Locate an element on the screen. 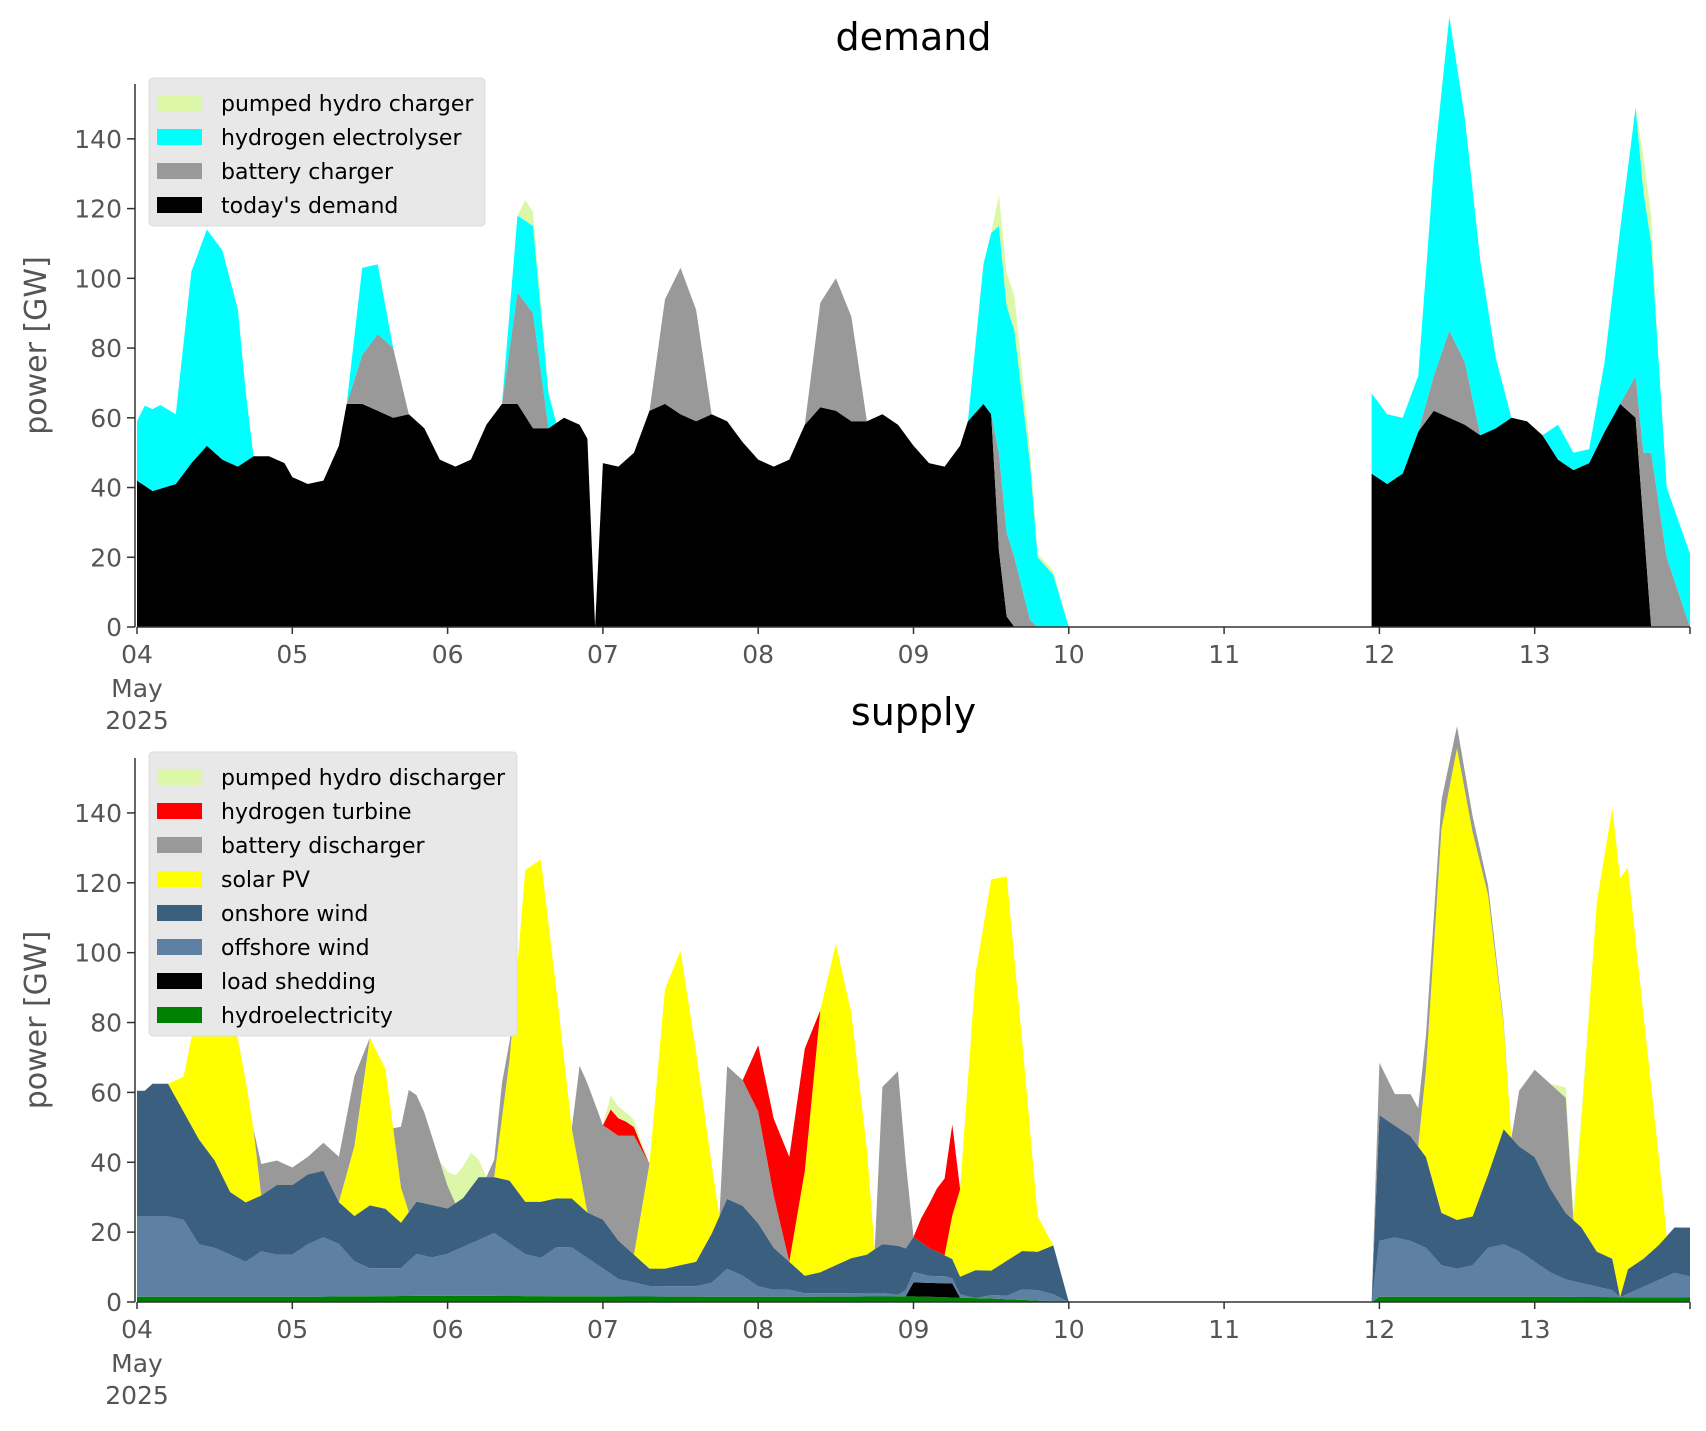 The width and height of the screenshot is (1706, 1431). area-today-s-demand is located at coordinates (913, 515).